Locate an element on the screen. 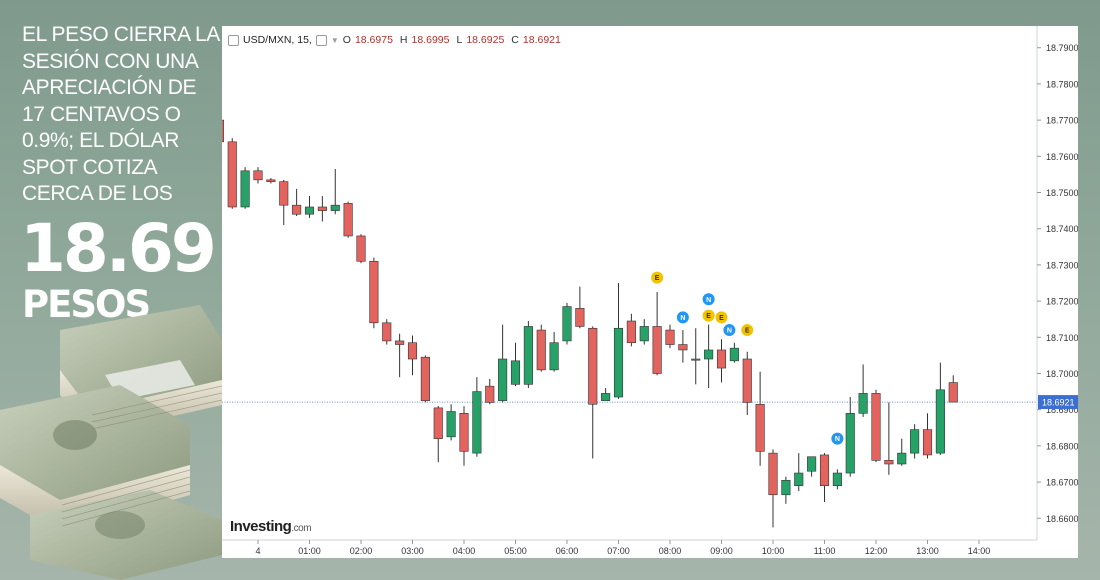  x-tick-label: 08:00 is located at coordinates (670, 551).